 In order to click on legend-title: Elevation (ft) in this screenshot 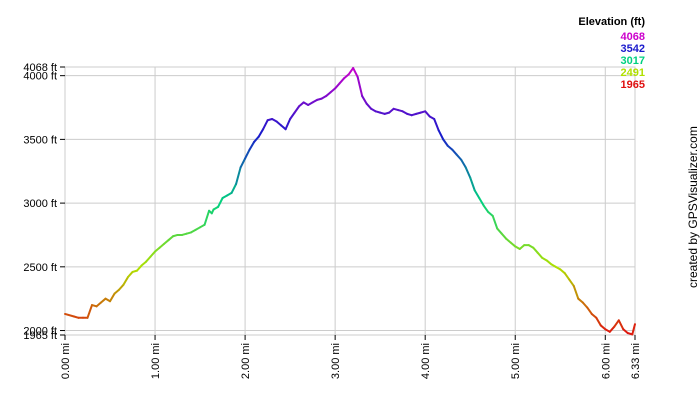, I will do `click(611, 22)`.